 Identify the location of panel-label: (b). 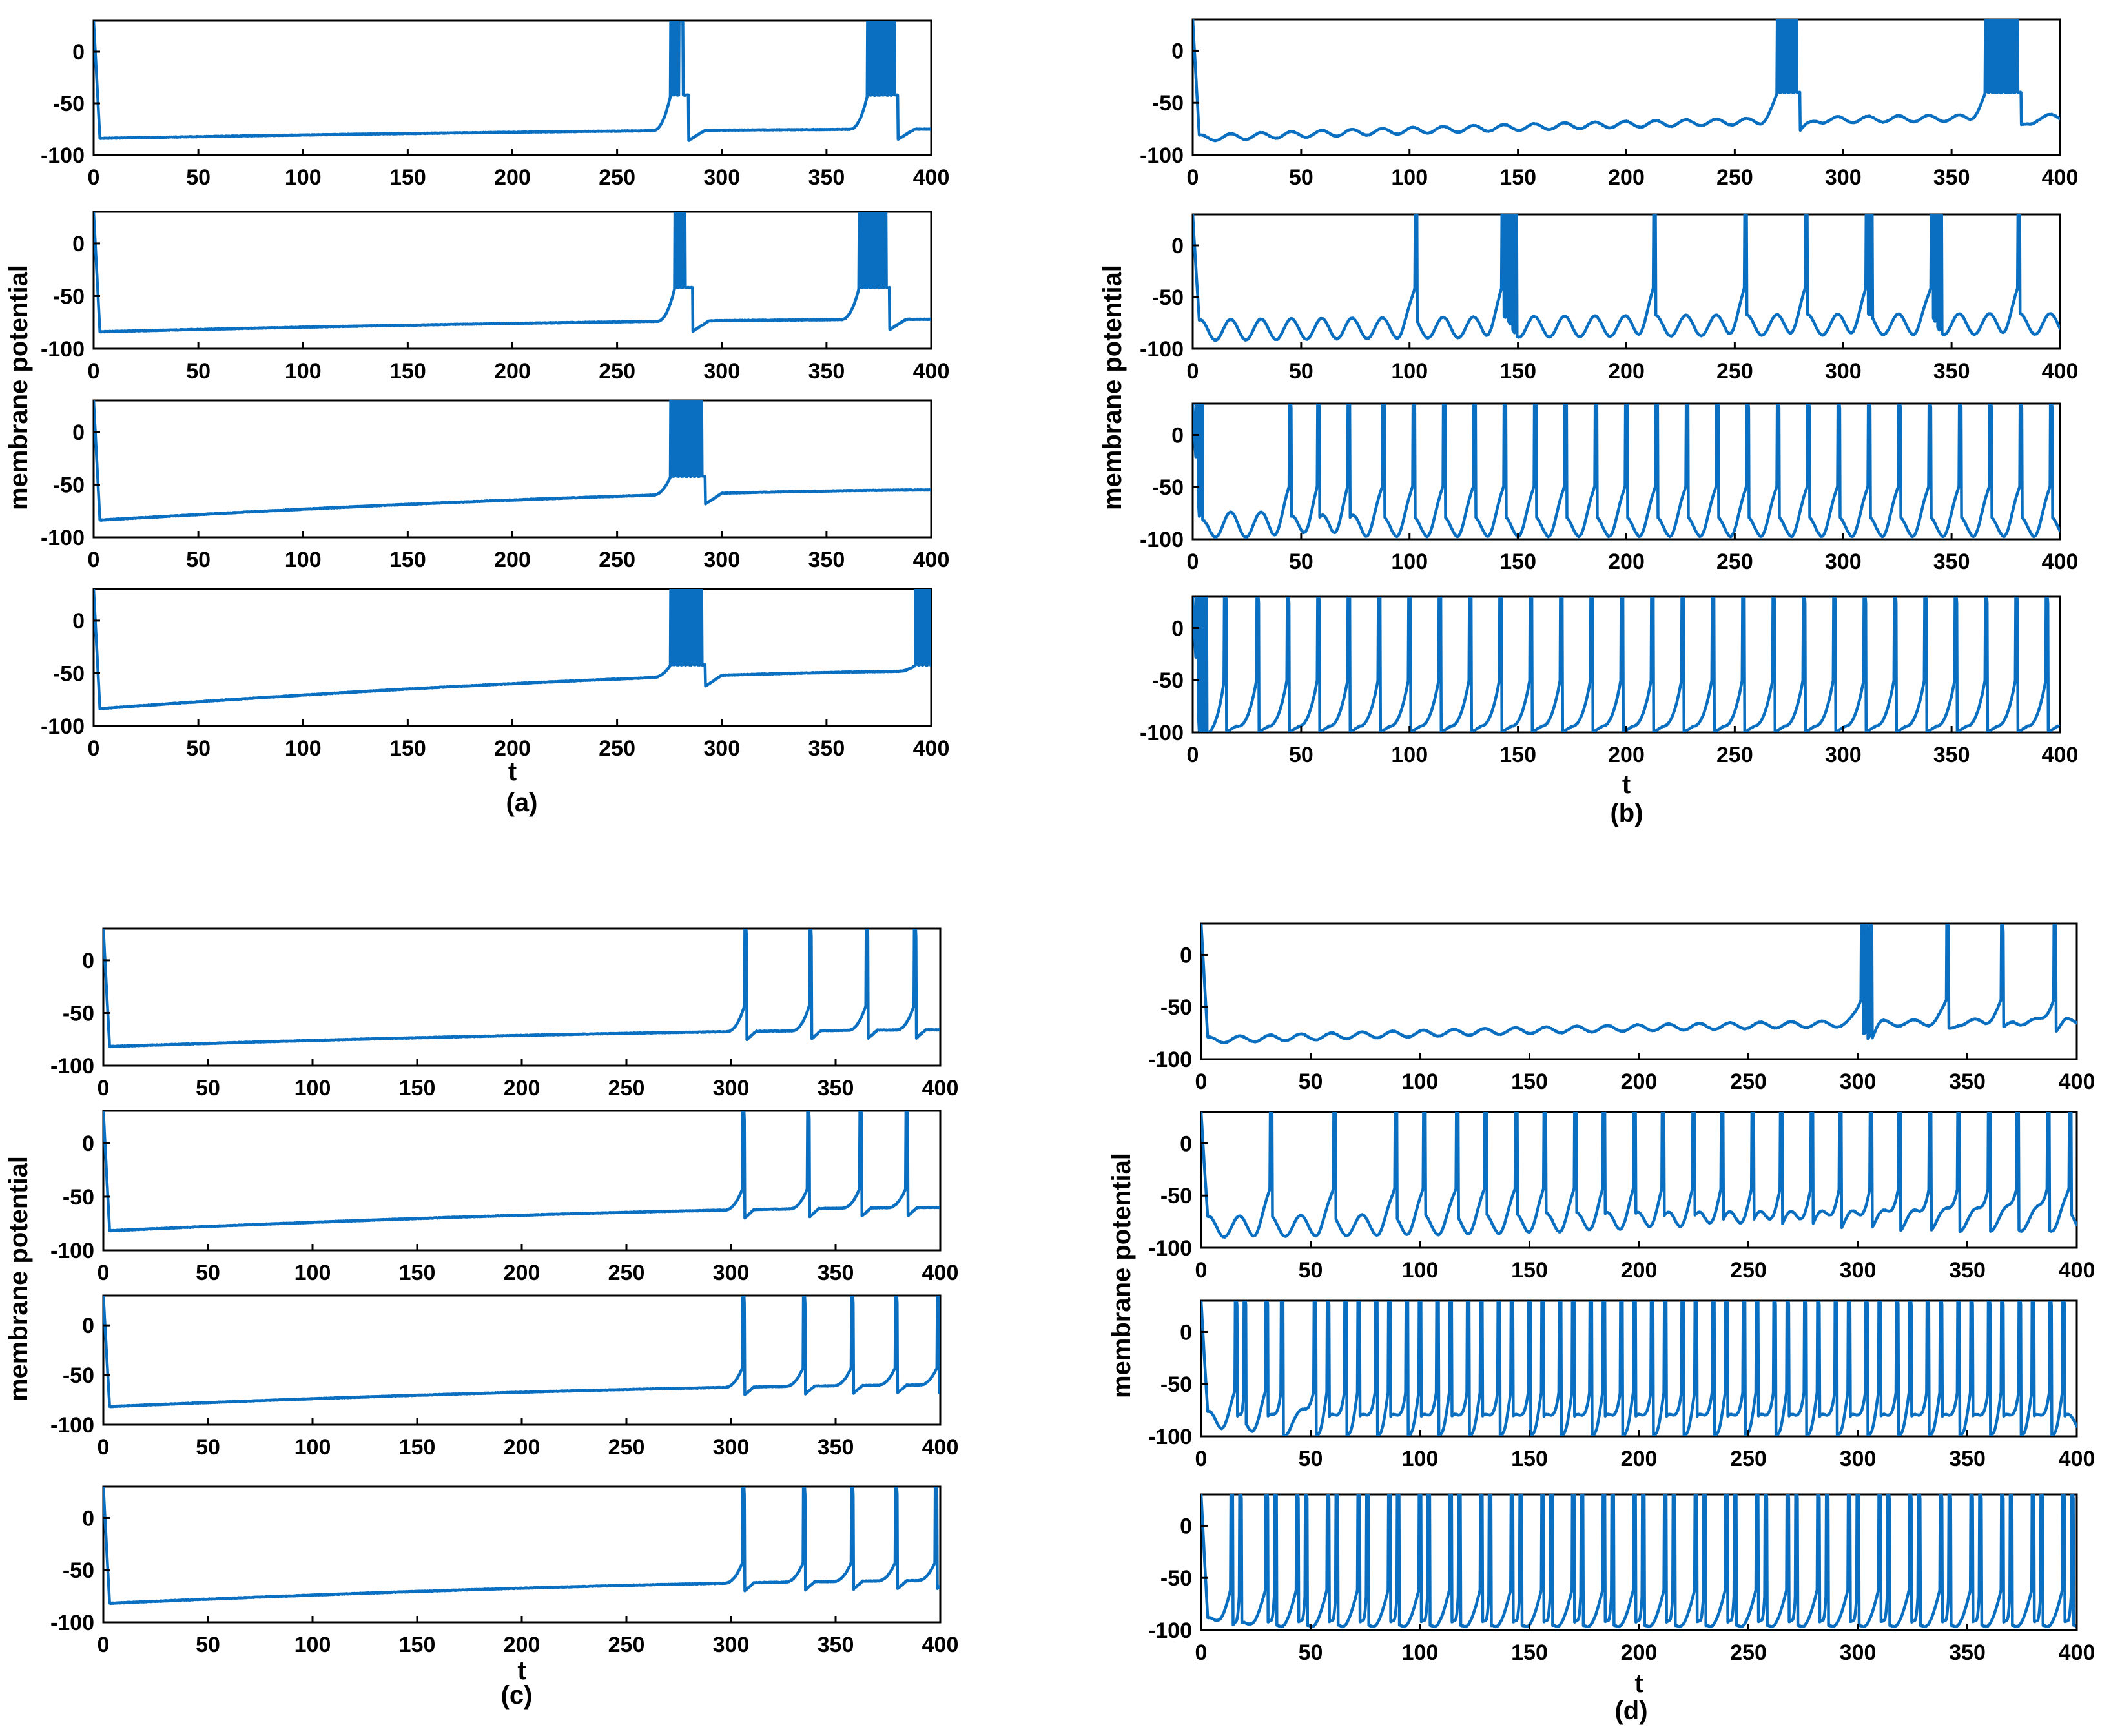
(1627, 813).